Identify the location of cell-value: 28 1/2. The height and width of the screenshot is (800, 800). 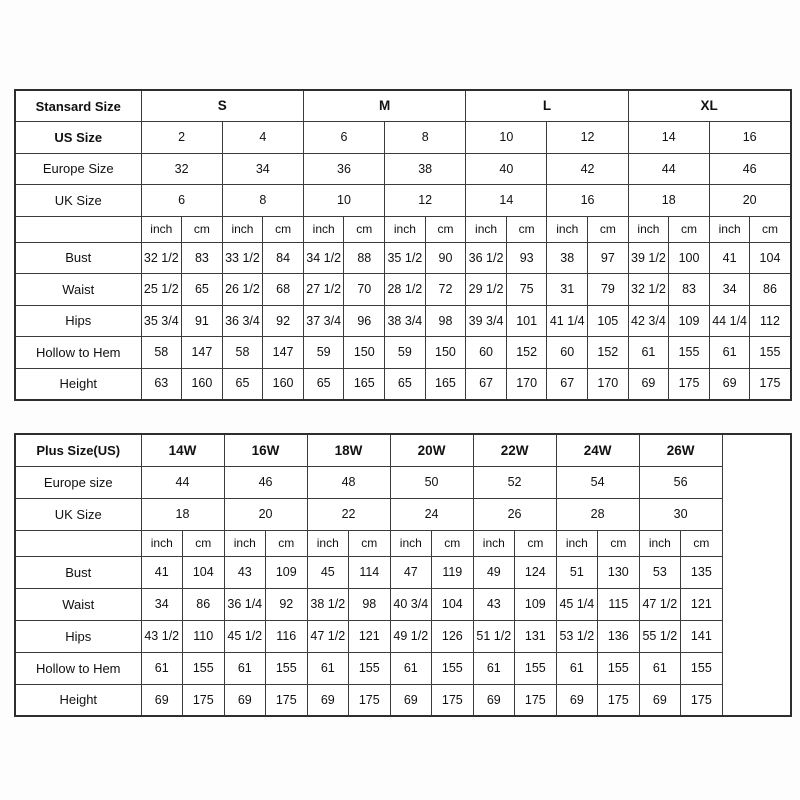
(405, 289).